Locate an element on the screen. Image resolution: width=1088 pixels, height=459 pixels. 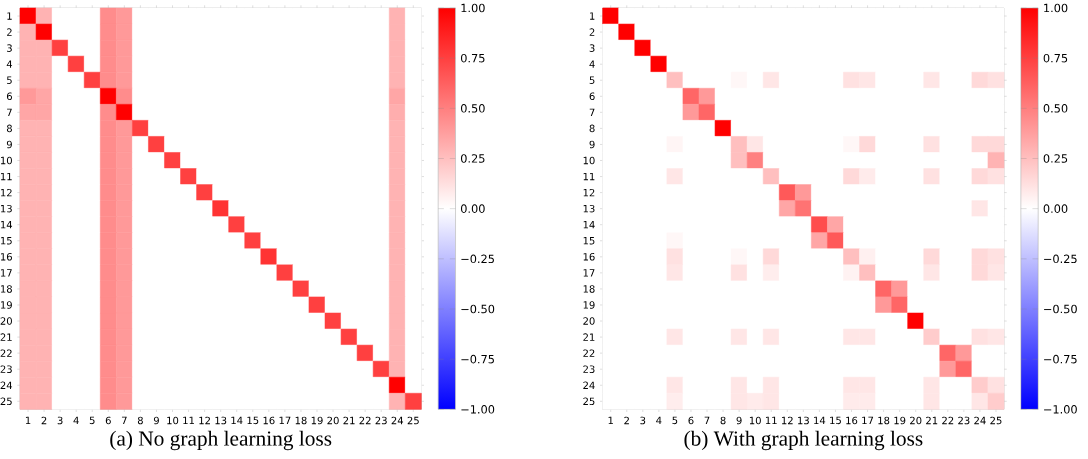
y-tick-label: 7 is located at coordinates (9, 112).